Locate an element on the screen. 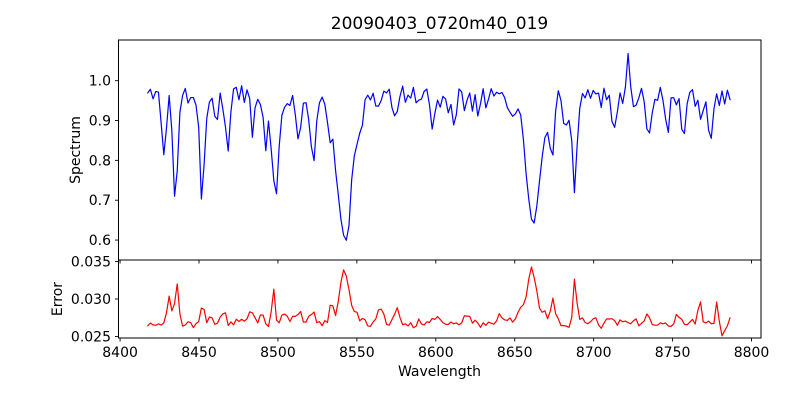  spectrum-y-tick-label: 0.7 is located at coordinates (100, 201).